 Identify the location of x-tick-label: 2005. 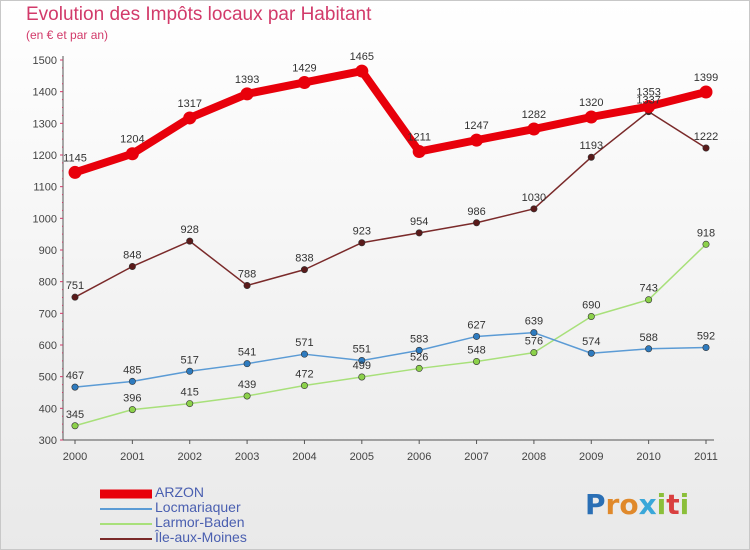
(362, 457).